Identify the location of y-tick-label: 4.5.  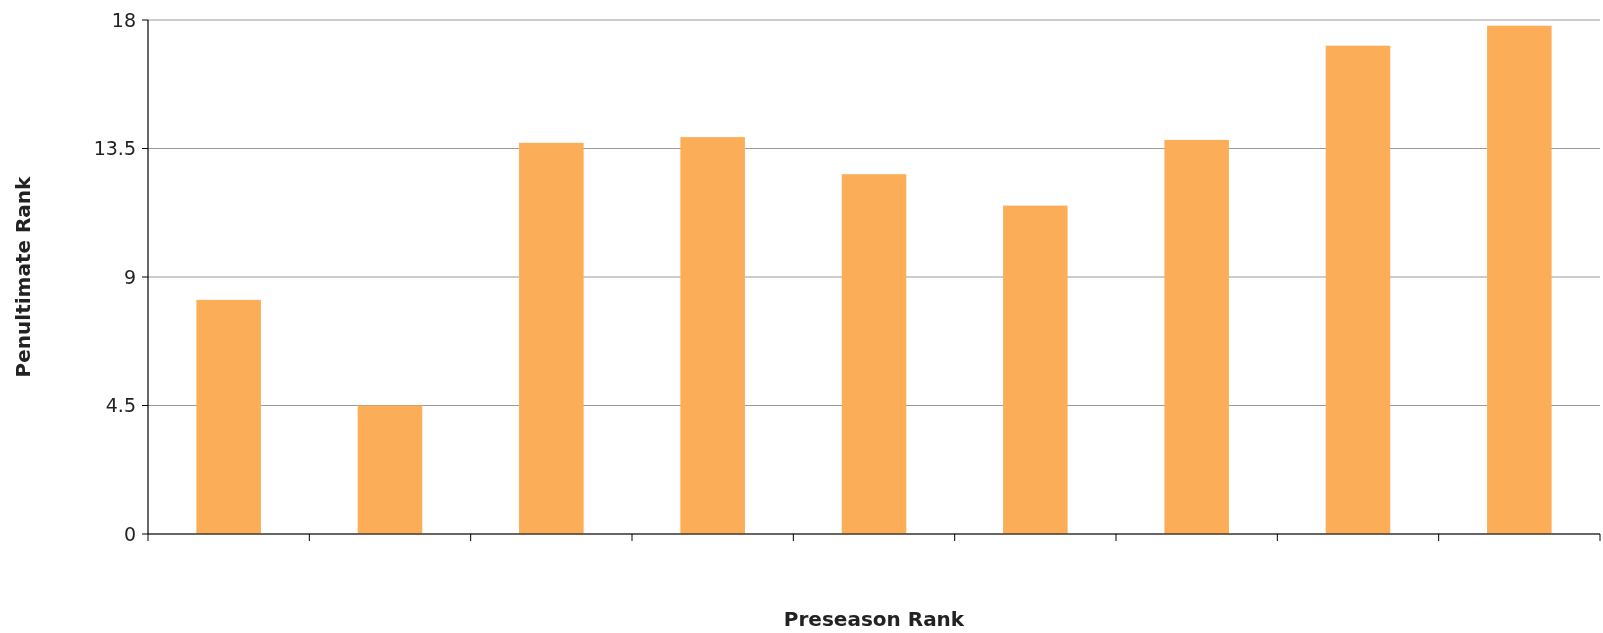
(120, 405).